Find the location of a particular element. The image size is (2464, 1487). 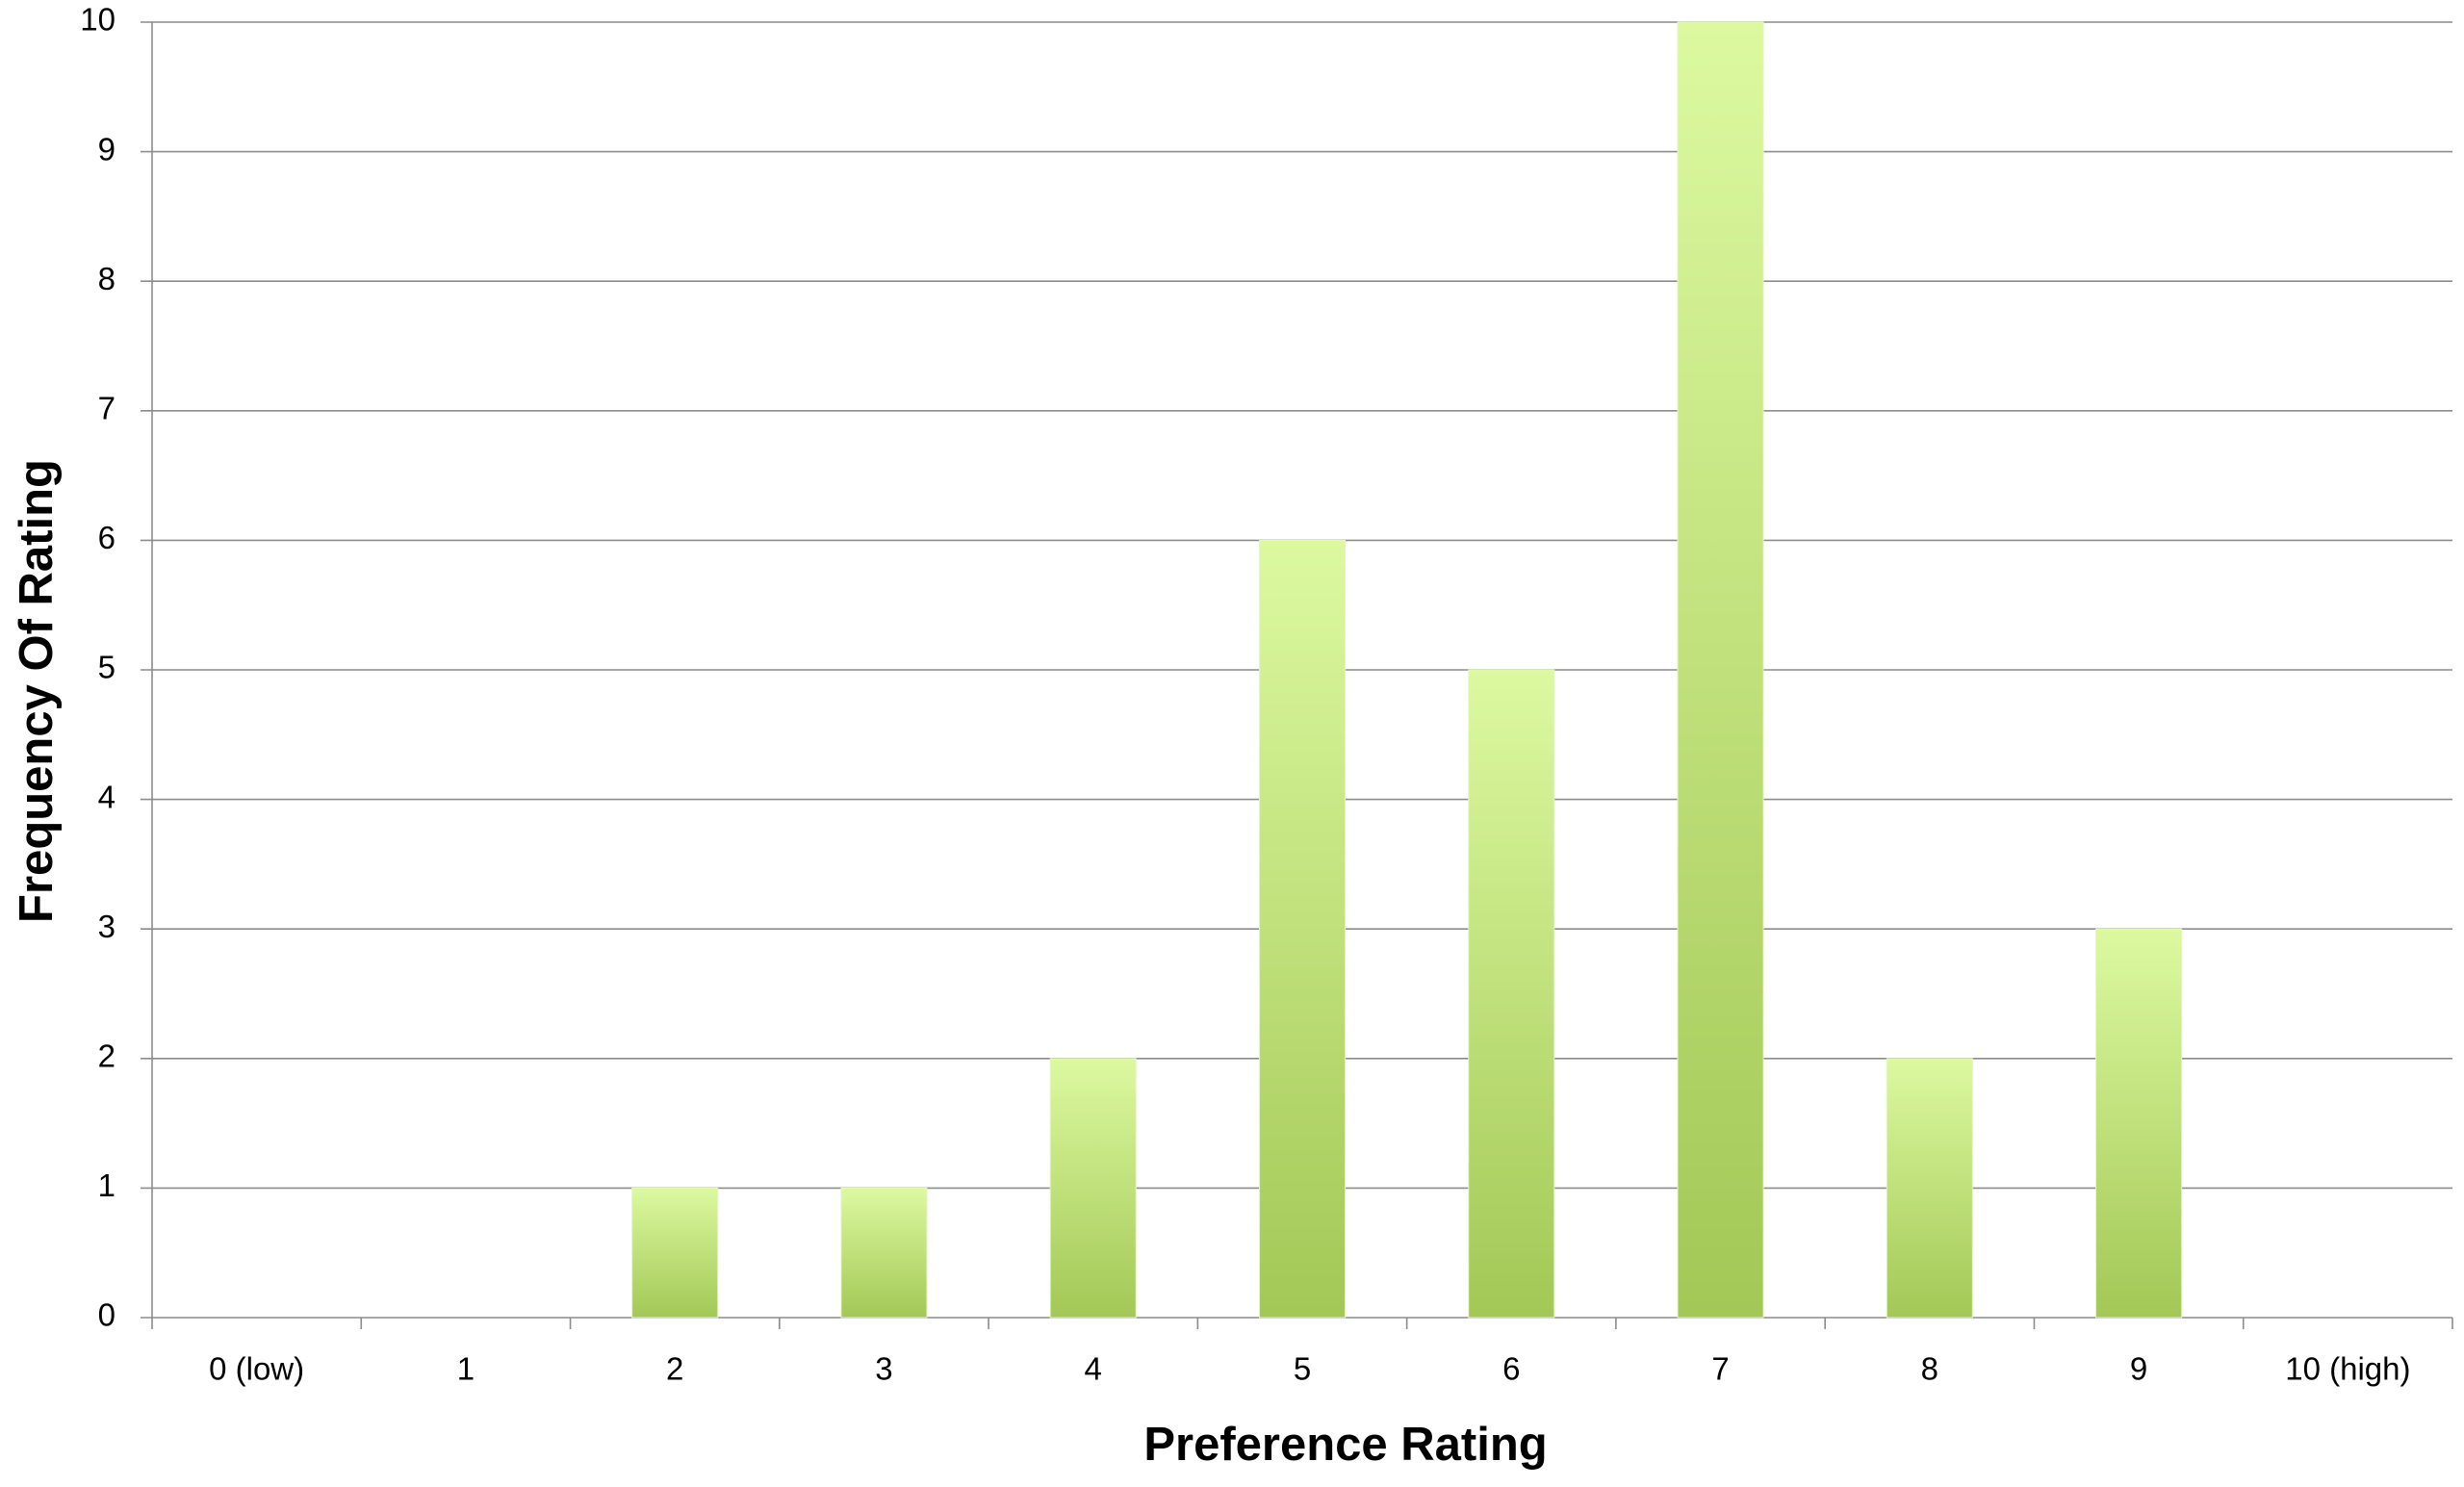

x-tick-label: 1 is located at coordinates (466, 1369).